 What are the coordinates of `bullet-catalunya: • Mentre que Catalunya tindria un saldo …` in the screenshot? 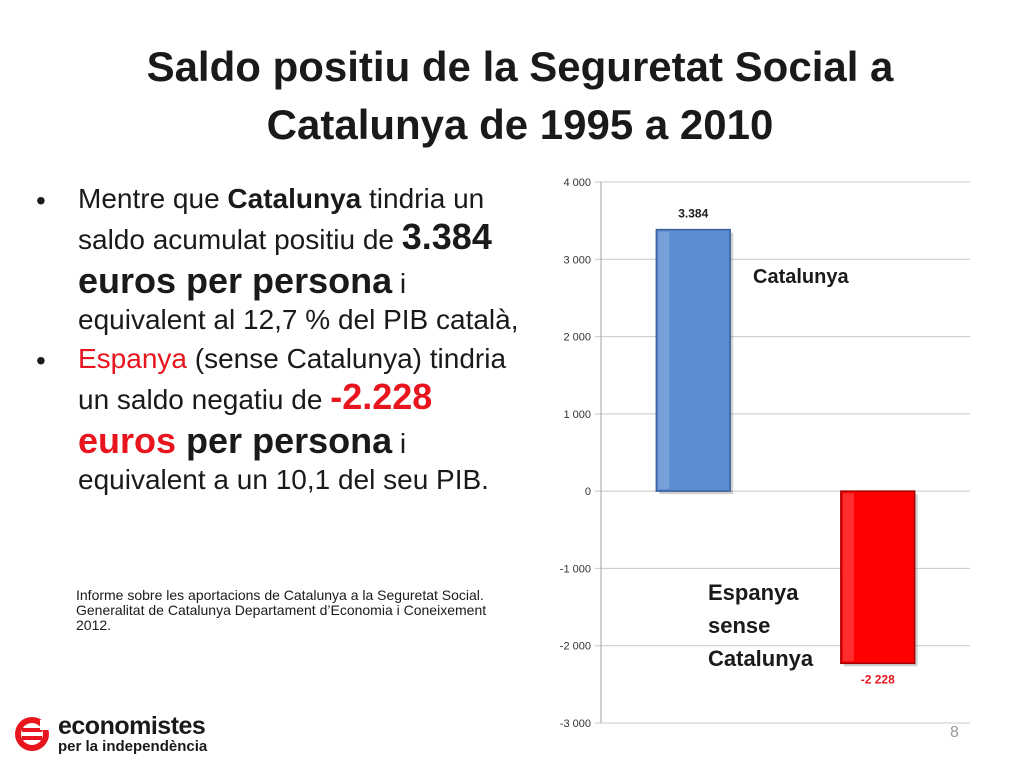 It's located at (280, 259).